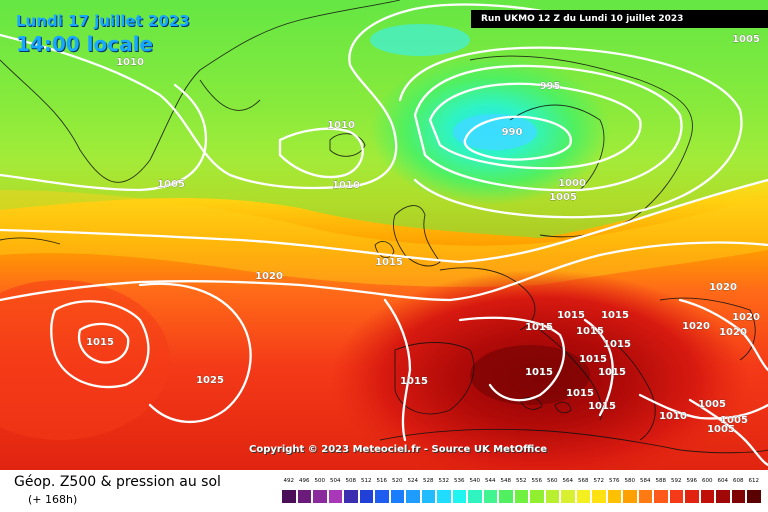  Describe the element at coordinates (335, 481) in the screenshot. I see `legend-value-label: 504` at that location.